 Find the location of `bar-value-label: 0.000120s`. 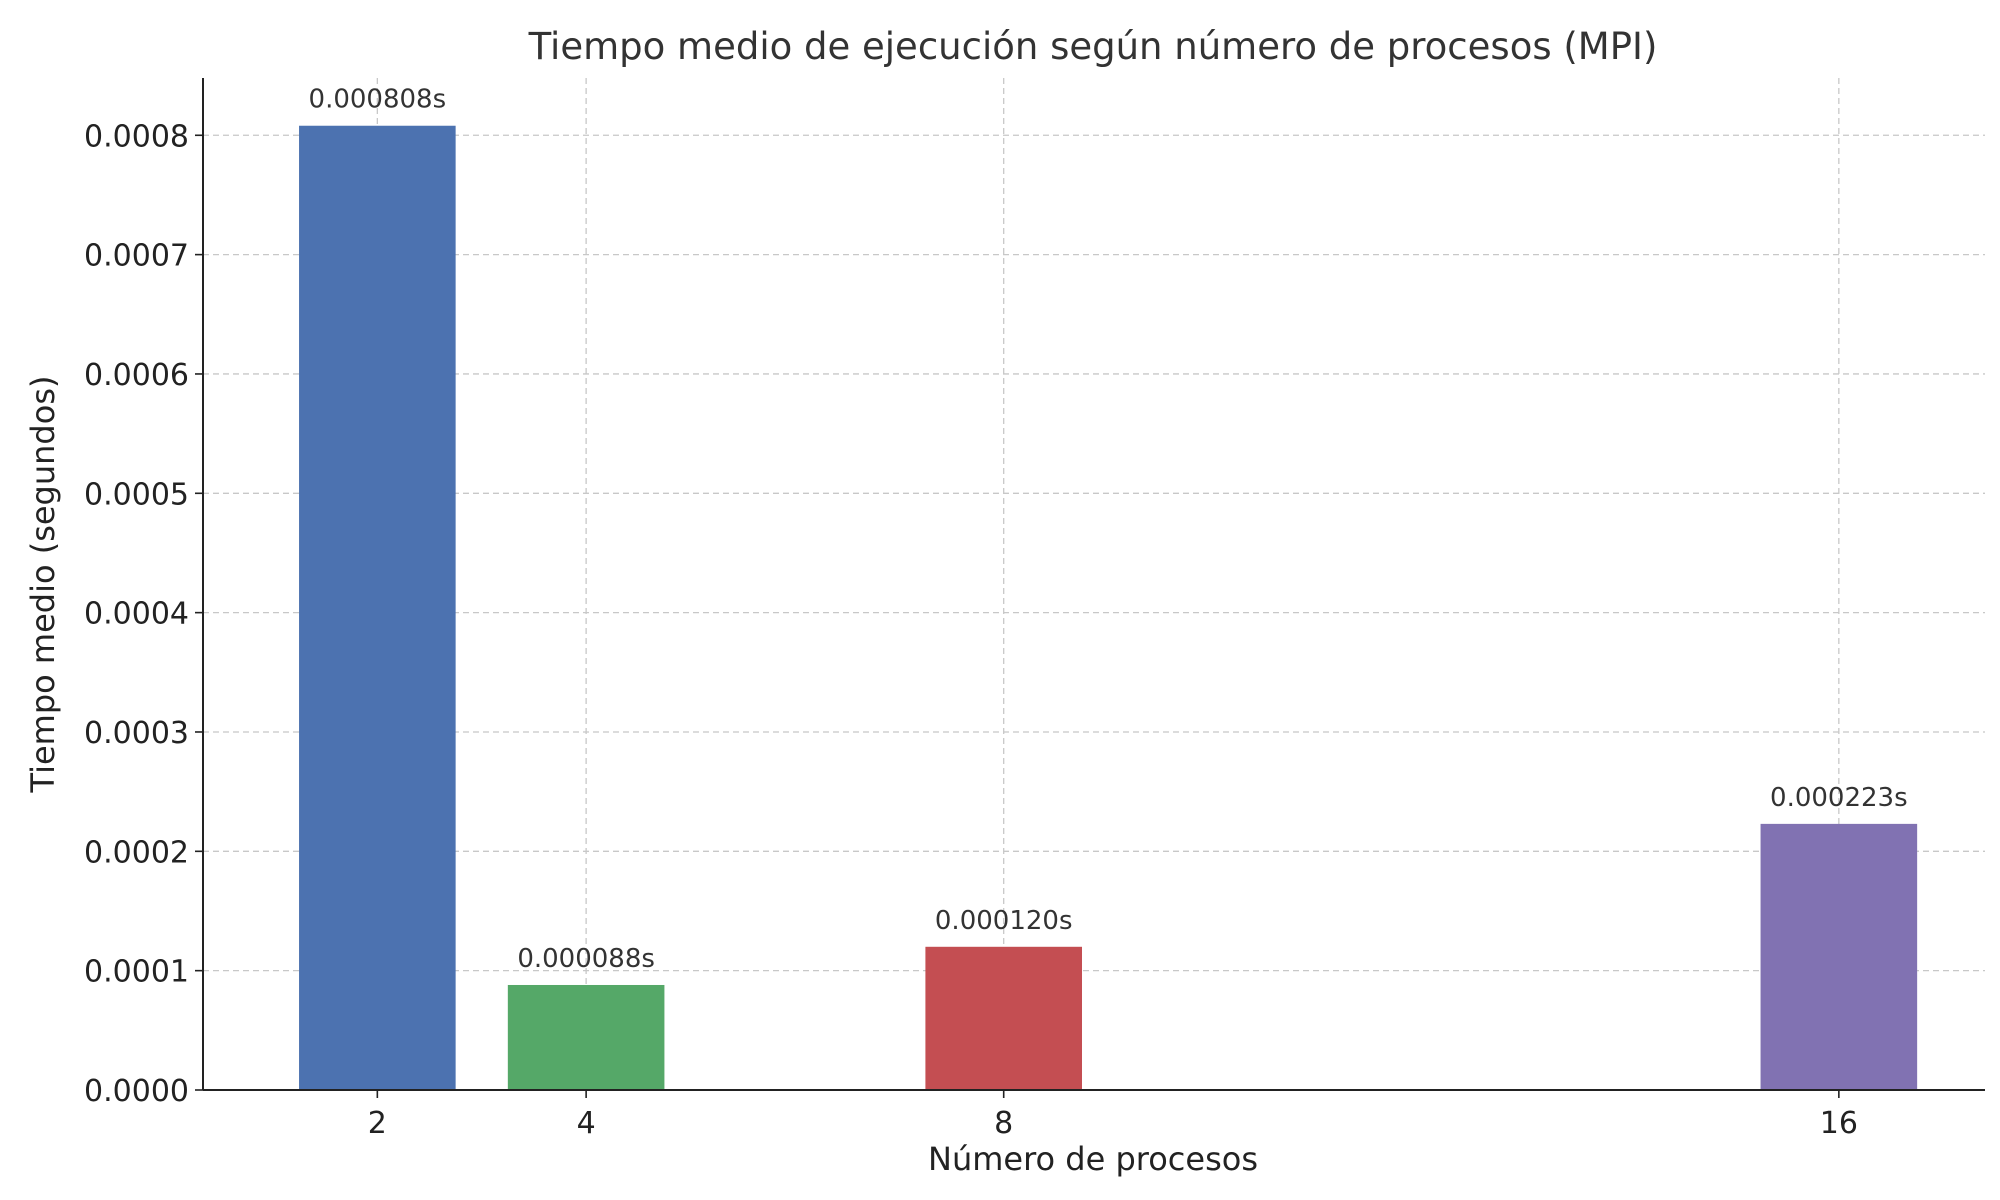

bar-value-label: 0.000120s is located at coordinates (1004, 921).